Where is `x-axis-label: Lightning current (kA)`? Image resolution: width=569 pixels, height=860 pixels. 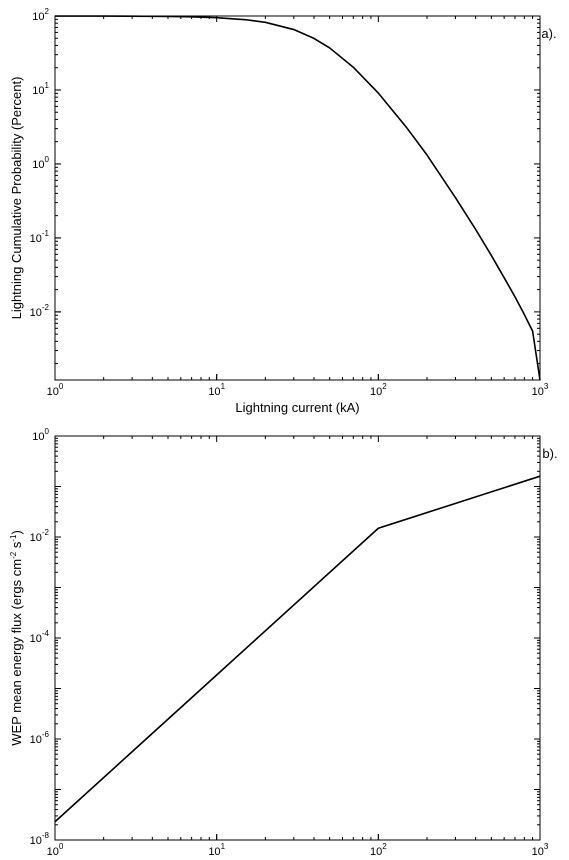 x-axis-label: Lightning current (kA) is located at coordinates (297, 407).